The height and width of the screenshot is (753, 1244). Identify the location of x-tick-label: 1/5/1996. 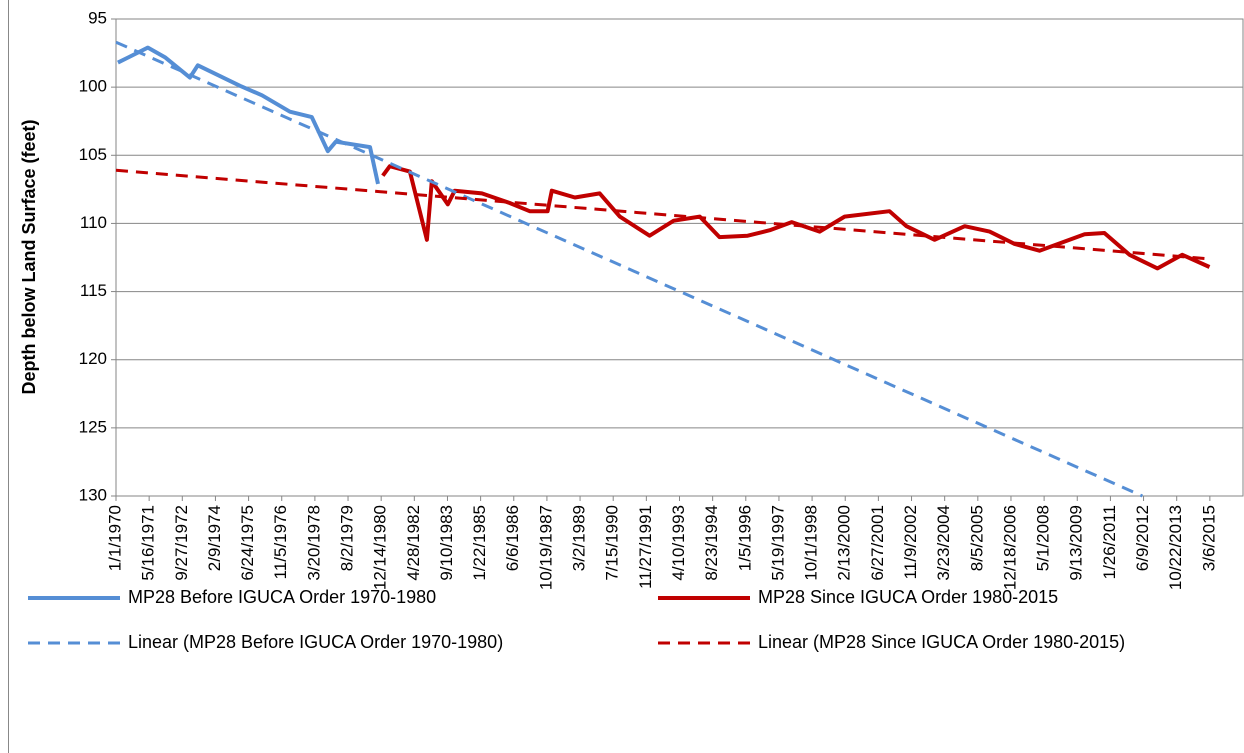
(744, 538).